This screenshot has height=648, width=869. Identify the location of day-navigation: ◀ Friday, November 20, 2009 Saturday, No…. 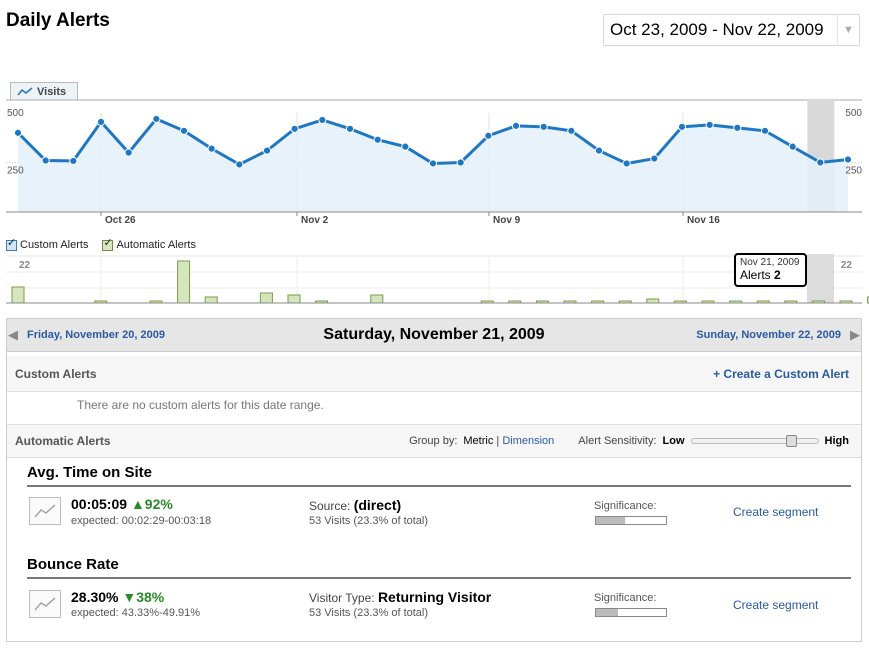
(434, 335).